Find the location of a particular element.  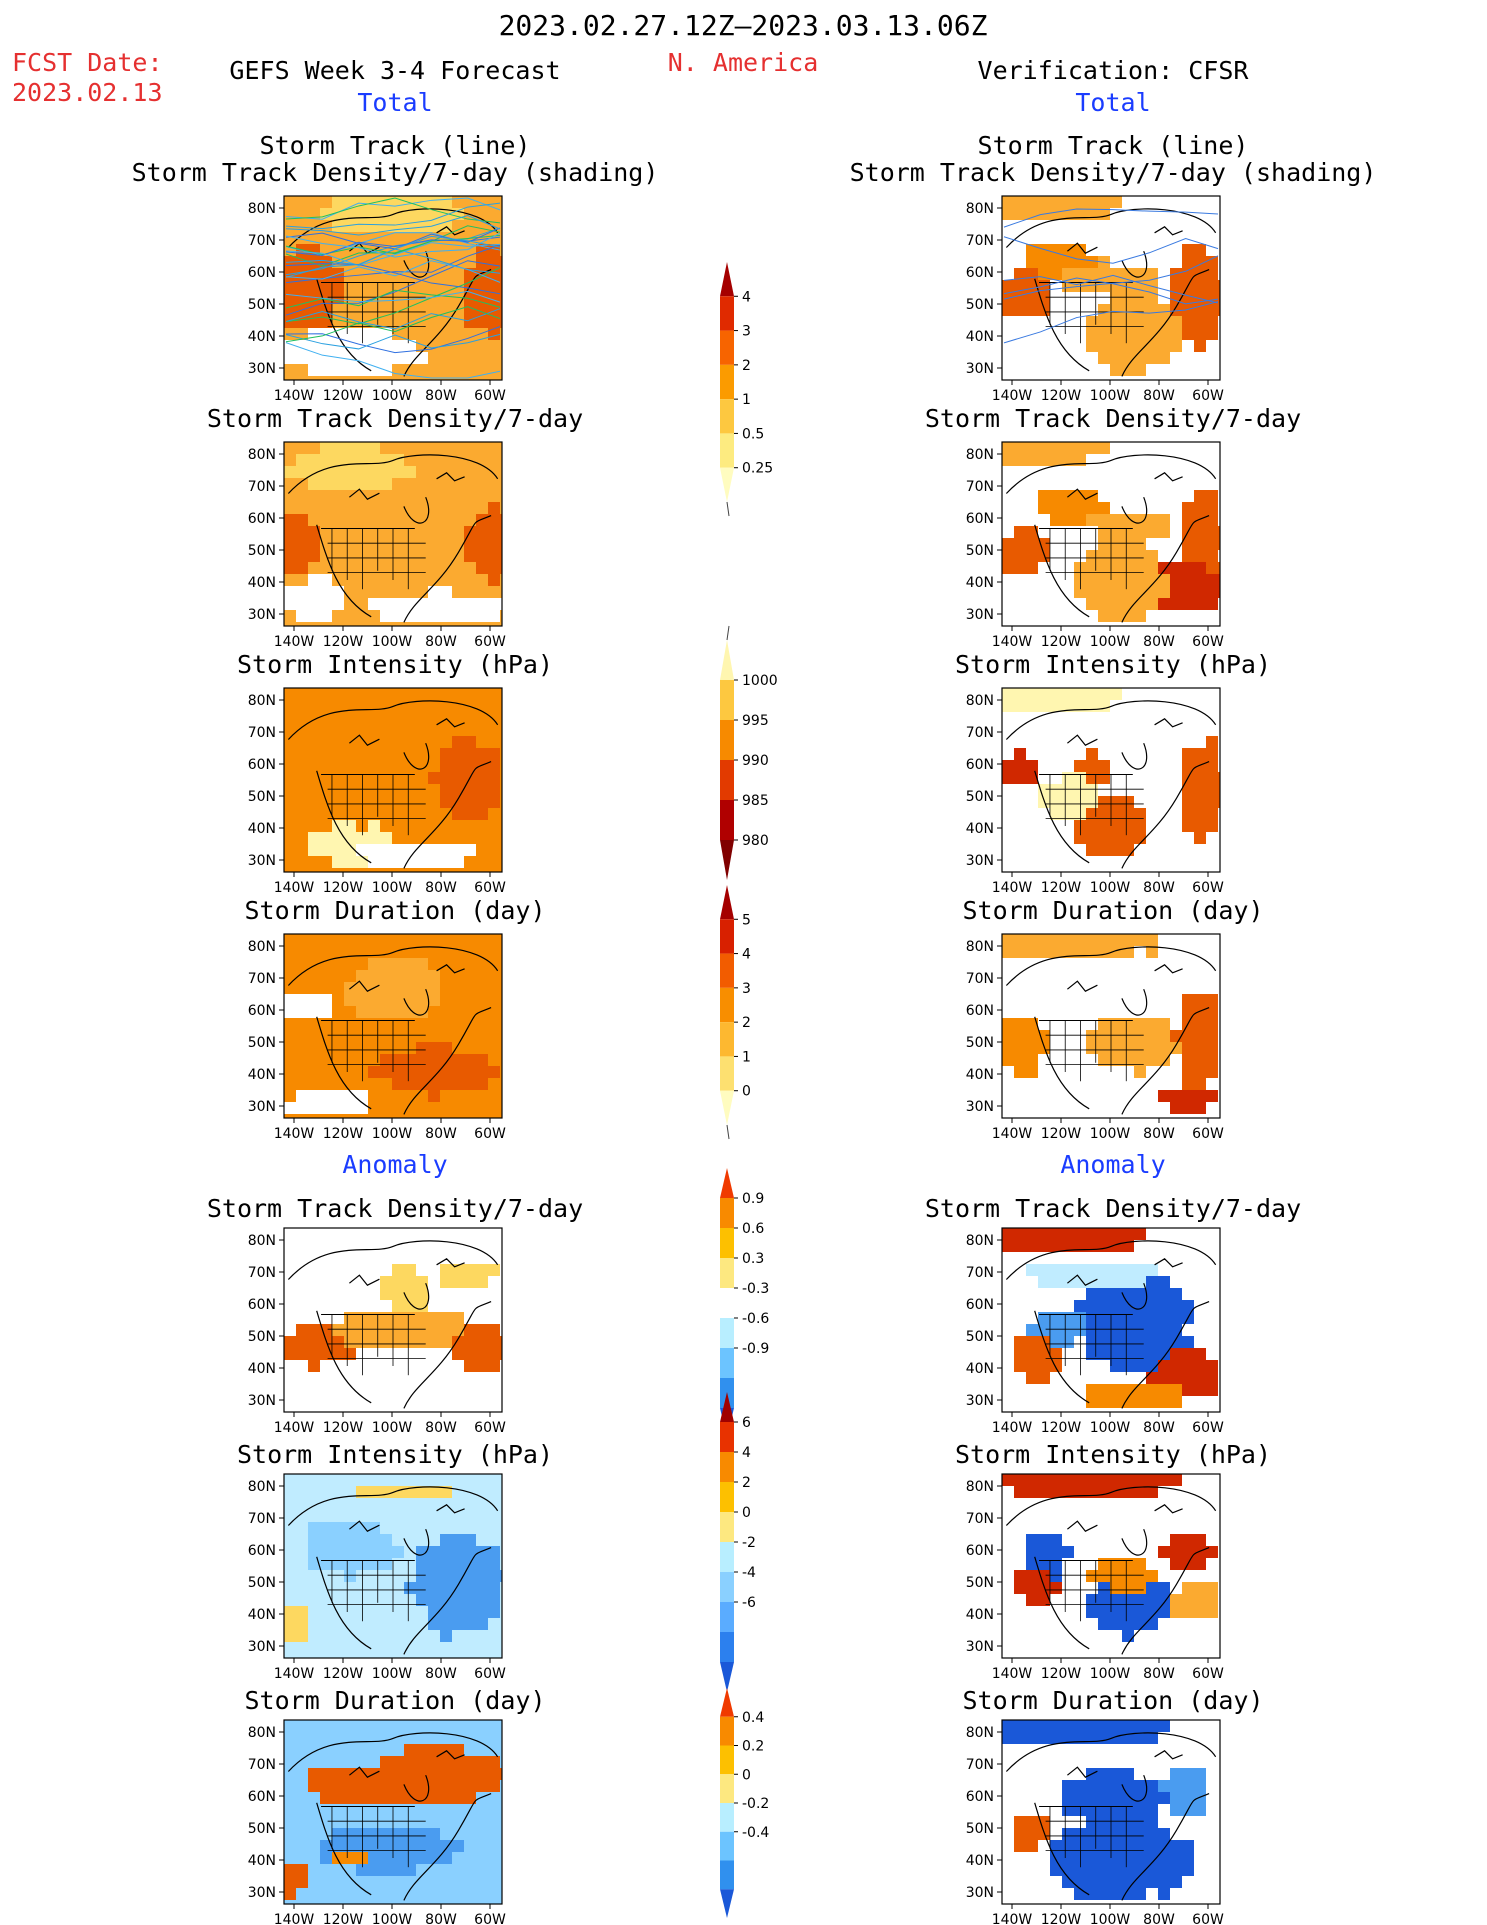

colorbar-duration-anom: 0.40.20-0.2-0.4 is located at coordinates (744, 1803).